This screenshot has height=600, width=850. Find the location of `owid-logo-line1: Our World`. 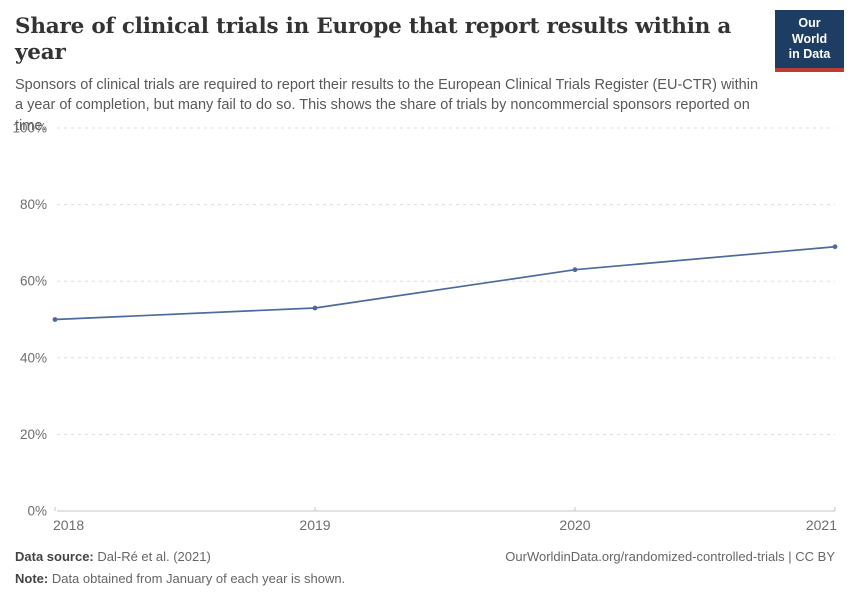

owid-logo-line1: Our World is located at coordinates (809, 31).